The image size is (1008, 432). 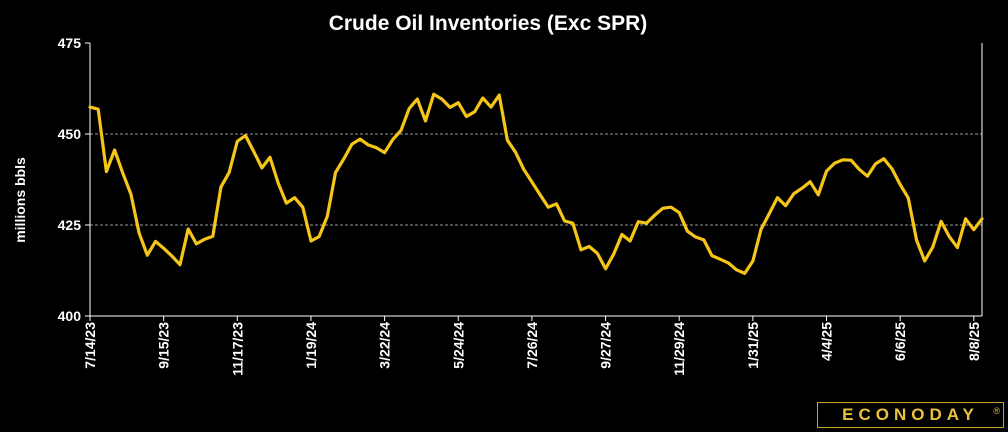 What do you see at coordinates (827, 341) in the screenshot?
I see `x-tick-label: 4/4/25` at bounding box center [827, 341].